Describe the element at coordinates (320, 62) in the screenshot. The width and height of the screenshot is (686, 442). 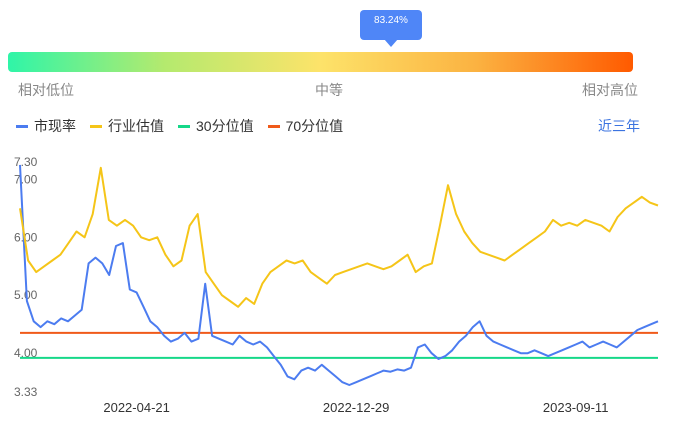
I see `valuation-gauge-bar` at that location.